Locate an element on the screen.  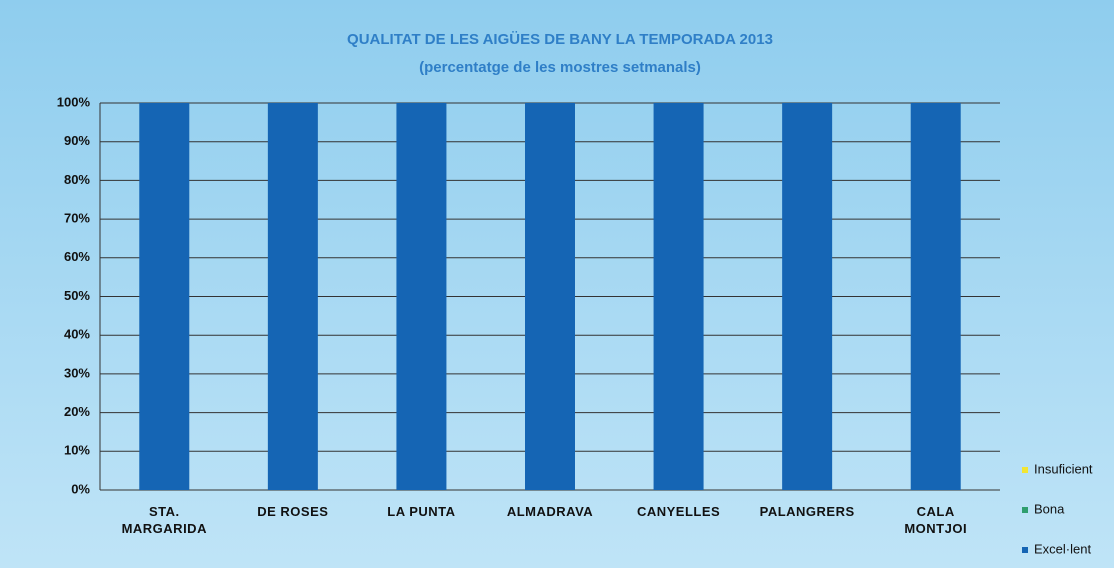
legend-label: Bona is located at coordinates (1049, 508).